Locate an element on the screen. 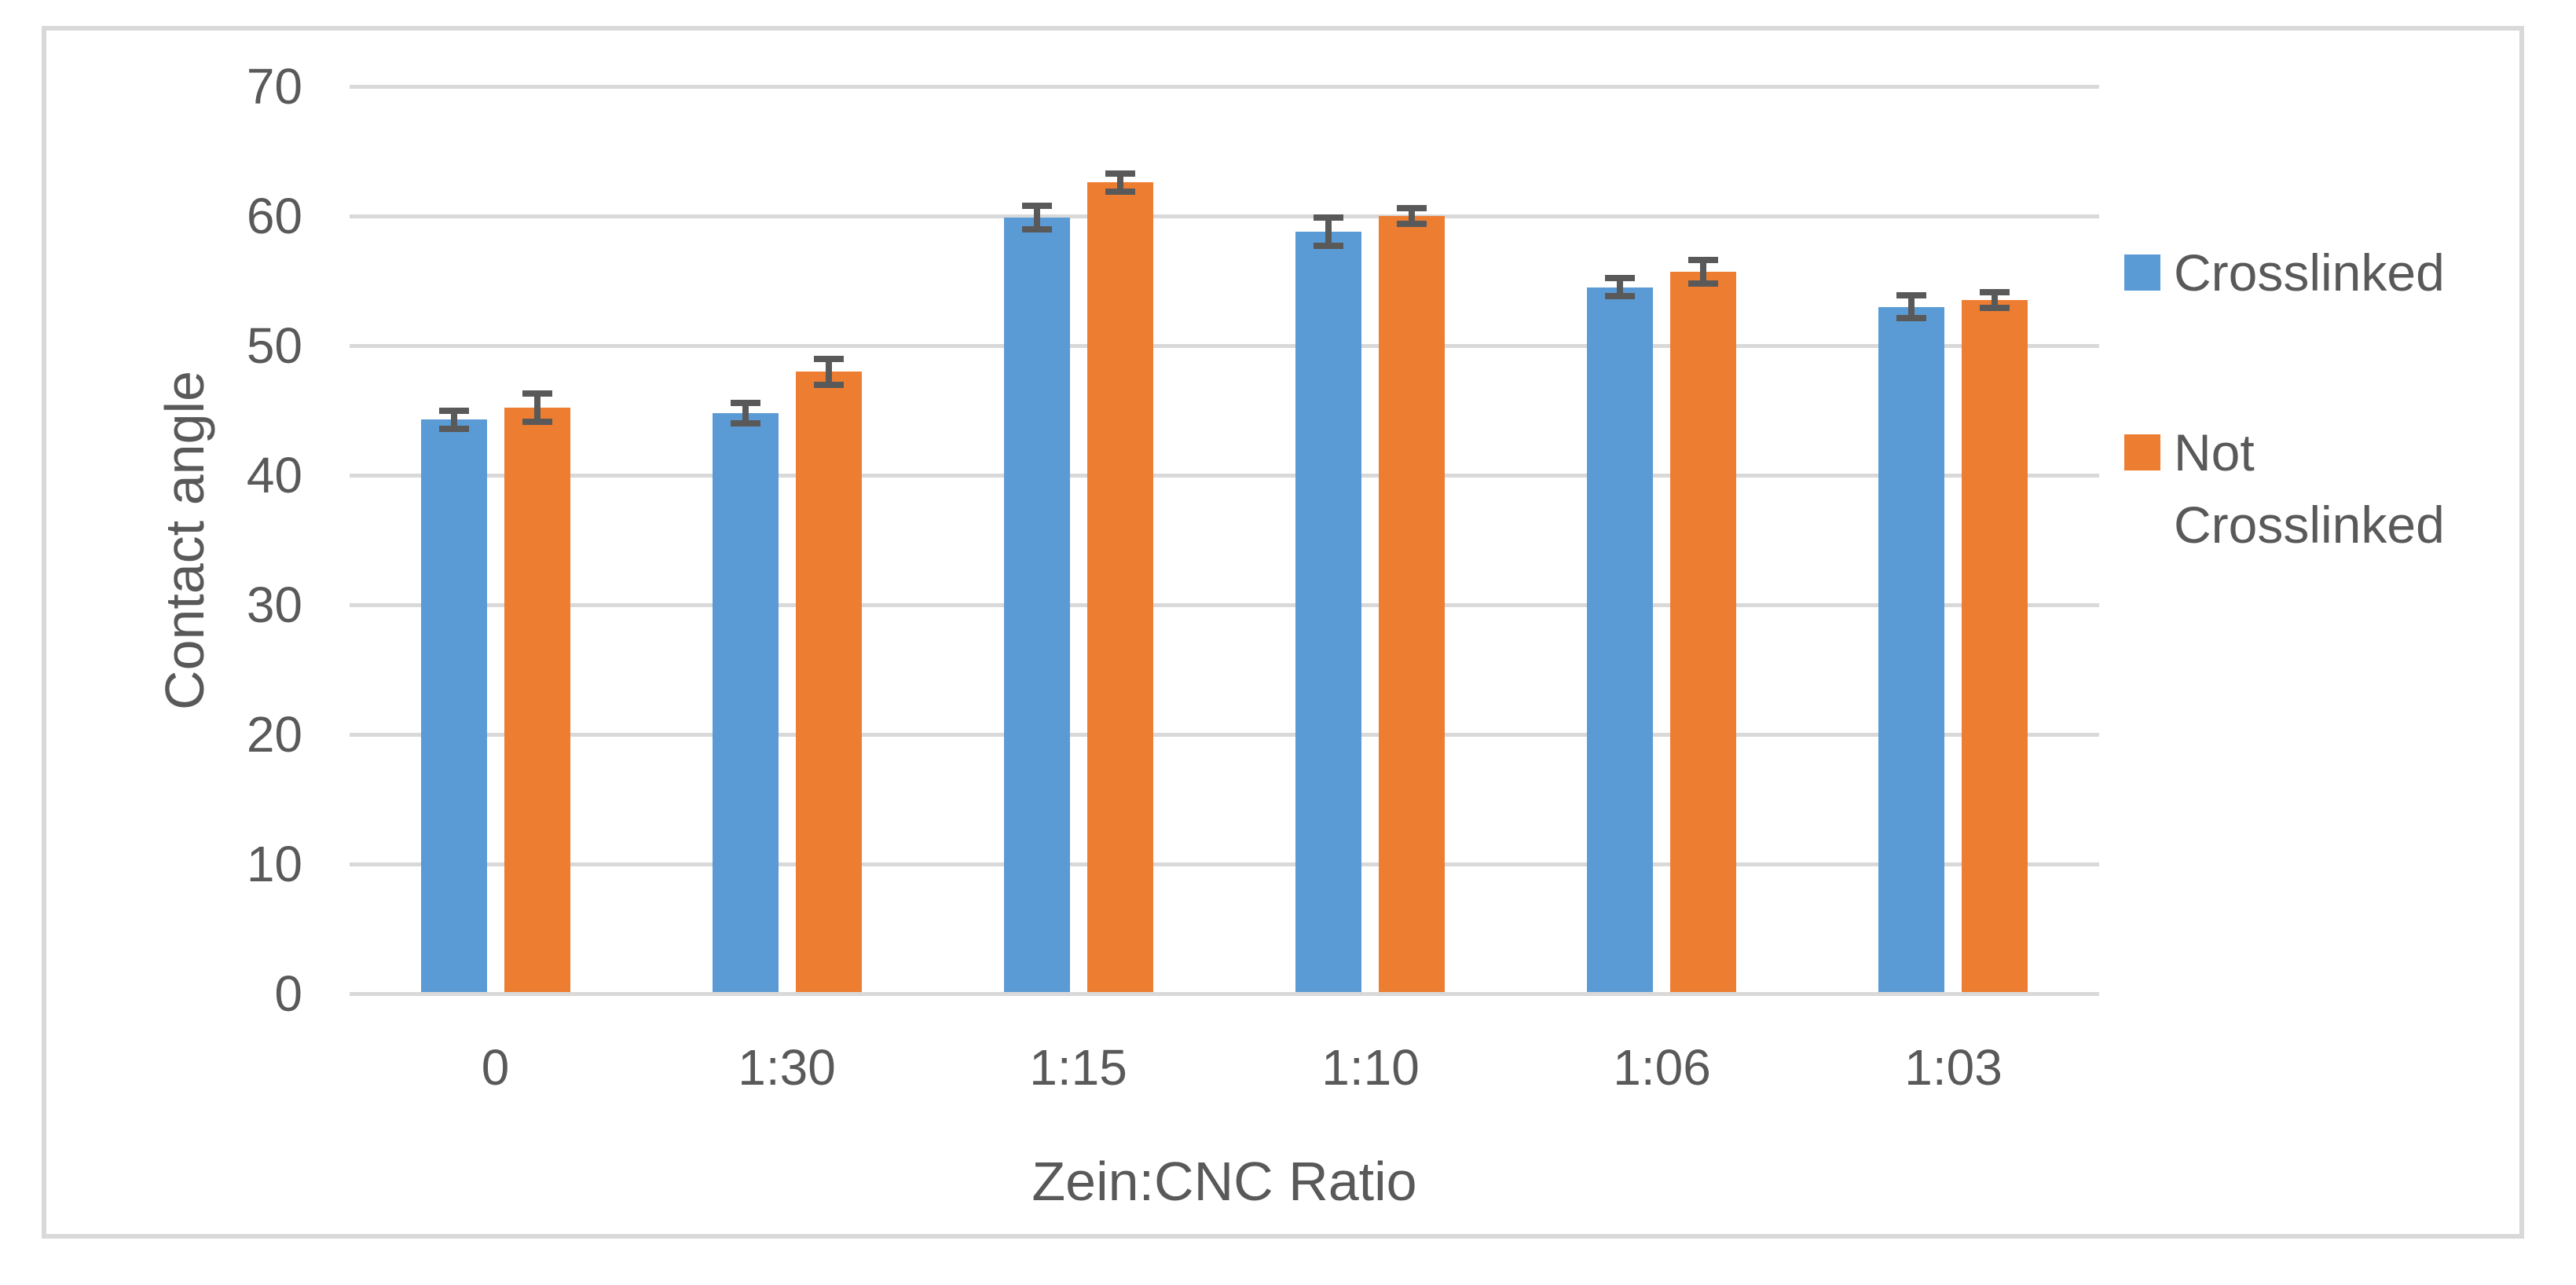 The height and width of the screenshot is (1285, 2576). error-bar-not-crosslinked-1:10 is located at coordinates (1412, 216).